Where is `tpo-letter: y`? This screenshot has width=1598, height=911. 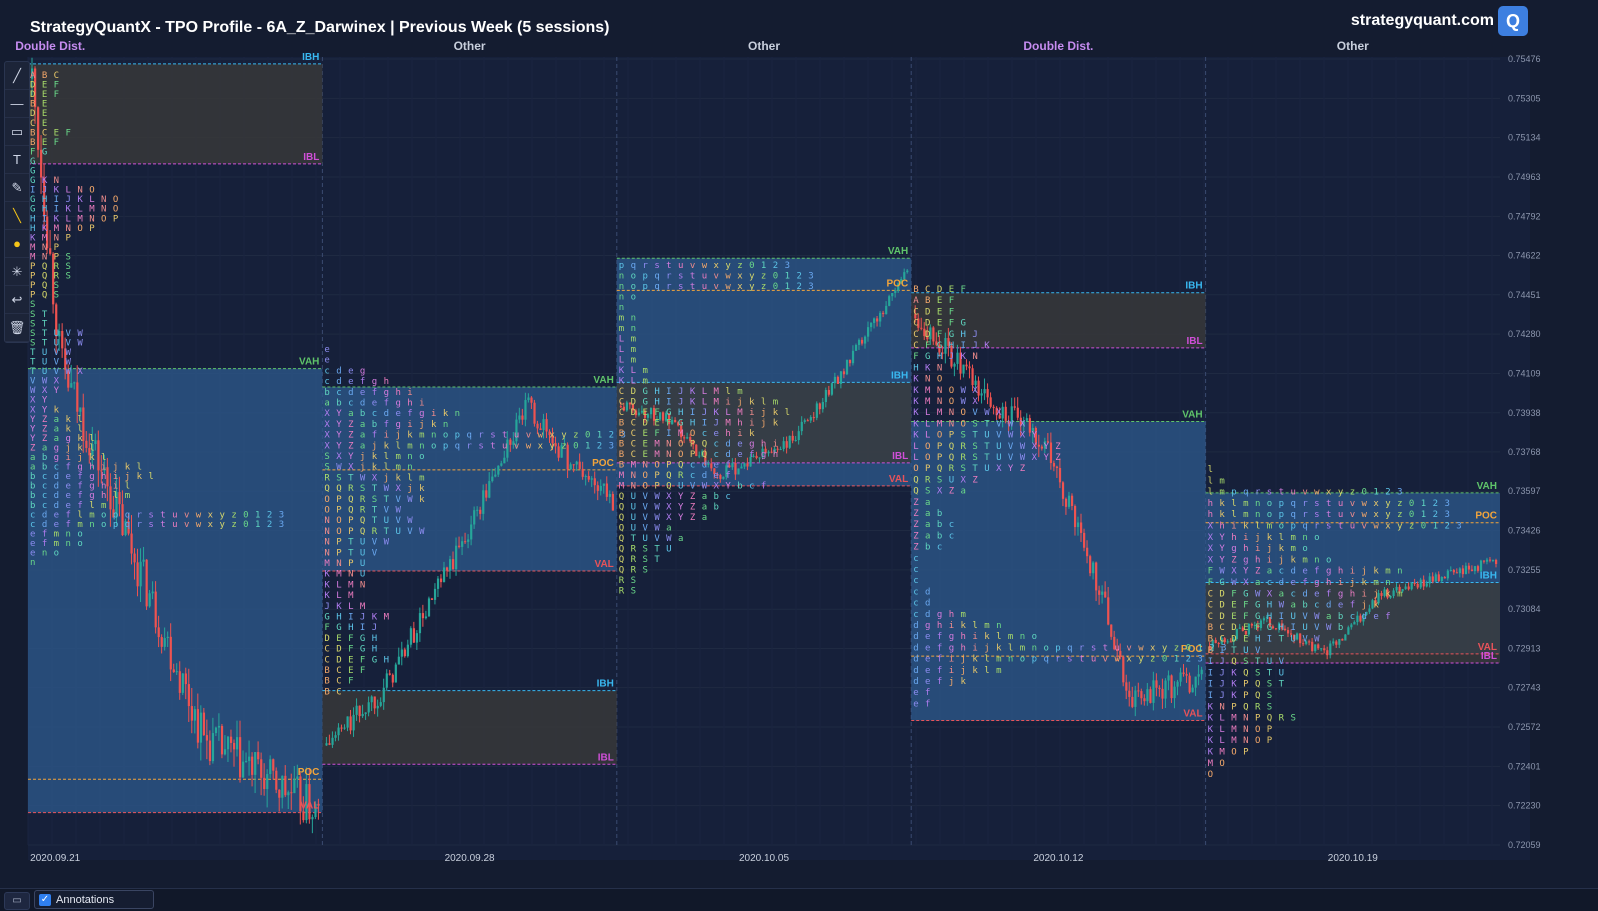 tpo-letter: y is located at coordinates (749, 287).